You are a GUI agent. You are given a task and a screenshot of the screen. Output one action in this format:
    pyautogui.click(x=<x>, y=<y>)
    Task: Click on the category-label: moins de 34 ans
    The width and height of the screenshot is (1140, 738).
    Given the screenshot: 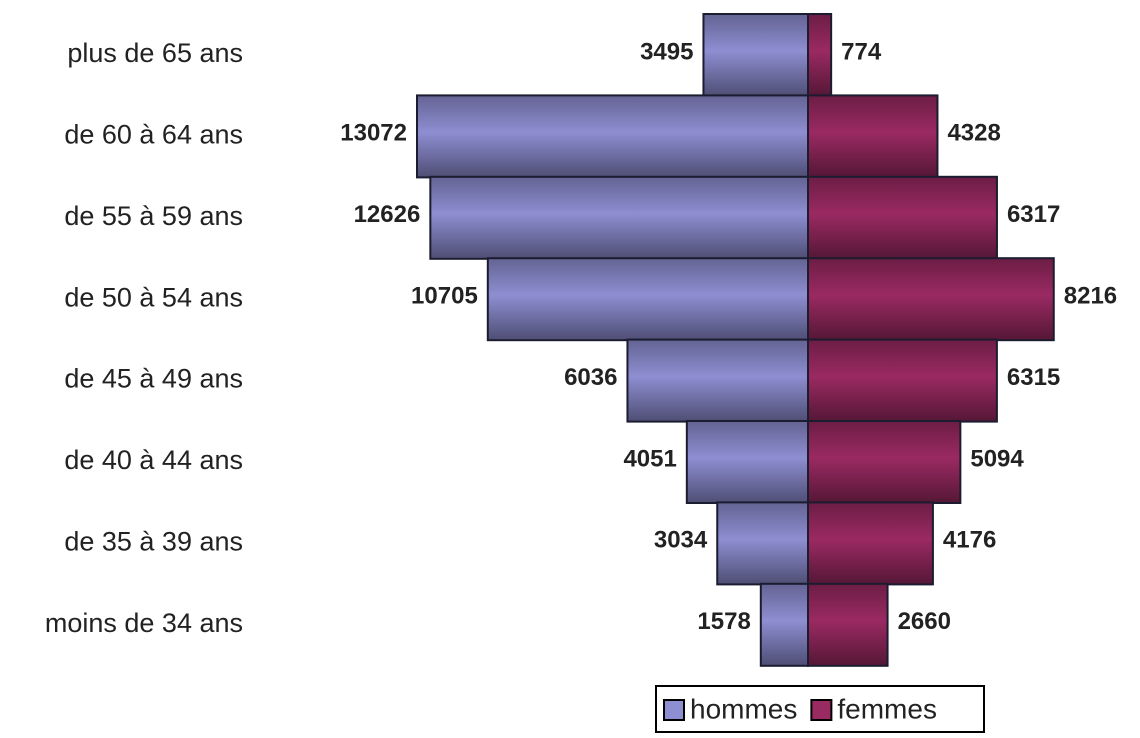 What is the action you would take?
    pyautogui.click(x=144, y=623)
    